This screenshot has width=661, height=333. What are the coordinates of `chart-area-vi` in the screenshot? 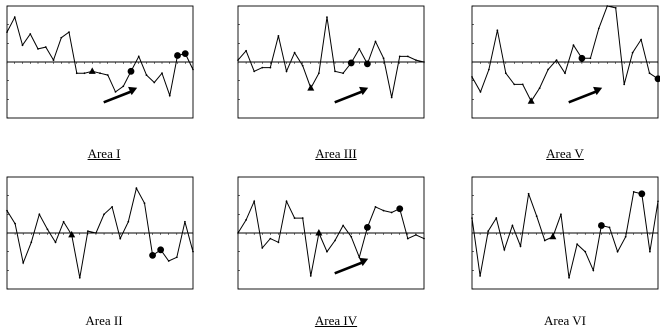 It's located at (565, 233).